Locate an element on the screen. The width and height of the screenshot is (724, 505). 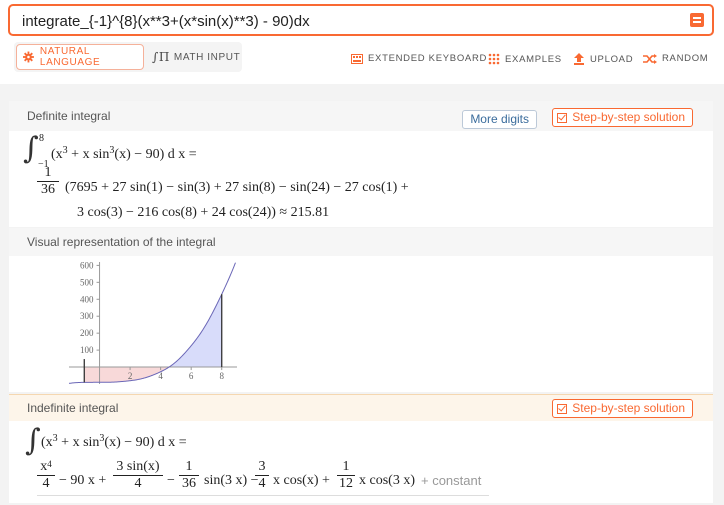
divider is located at coordinates (263, 495).